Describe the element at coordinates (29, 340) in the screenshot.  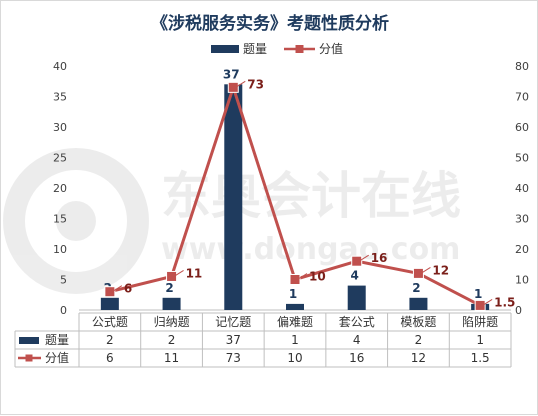
I see `table-legend-key-bar` at that location.